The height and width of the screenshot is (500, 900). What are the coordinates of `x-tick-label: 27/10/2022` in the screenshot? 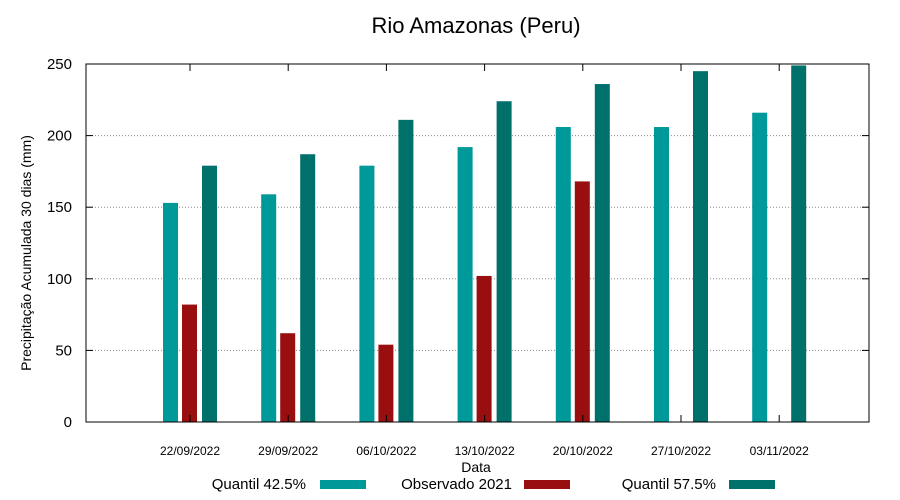 It's located at (681, 451).